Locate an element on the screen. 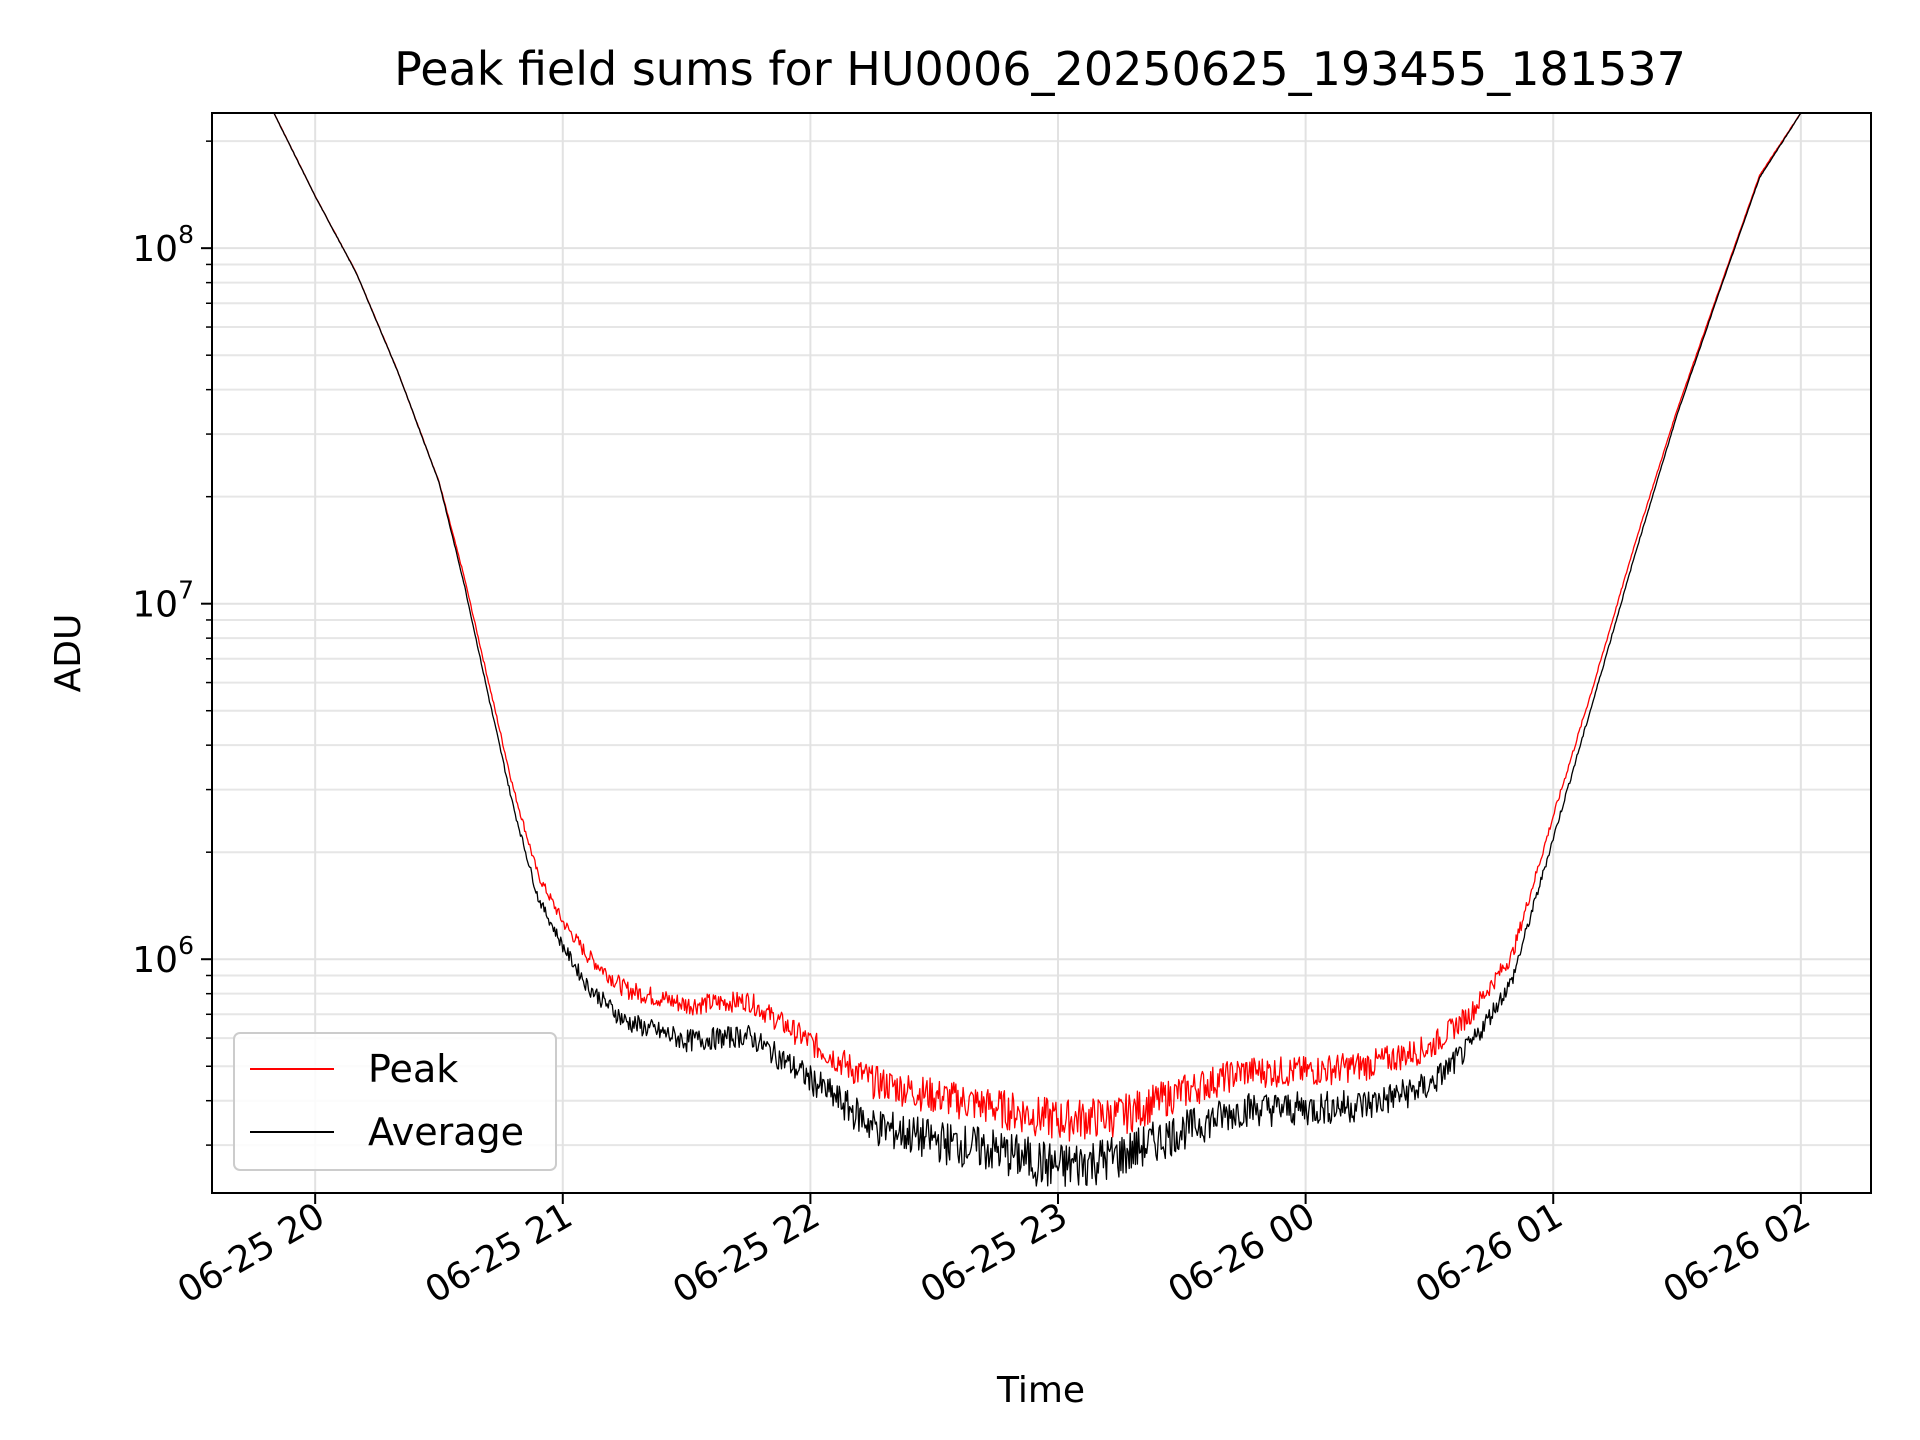  y-tick-label: 10⁶ is located at coordinates (163, 956).